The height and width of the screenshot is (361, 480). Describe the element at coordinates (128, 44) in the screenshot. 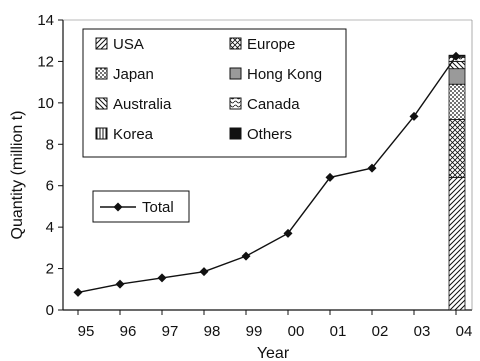

I see `legend-label: USA` at that location.